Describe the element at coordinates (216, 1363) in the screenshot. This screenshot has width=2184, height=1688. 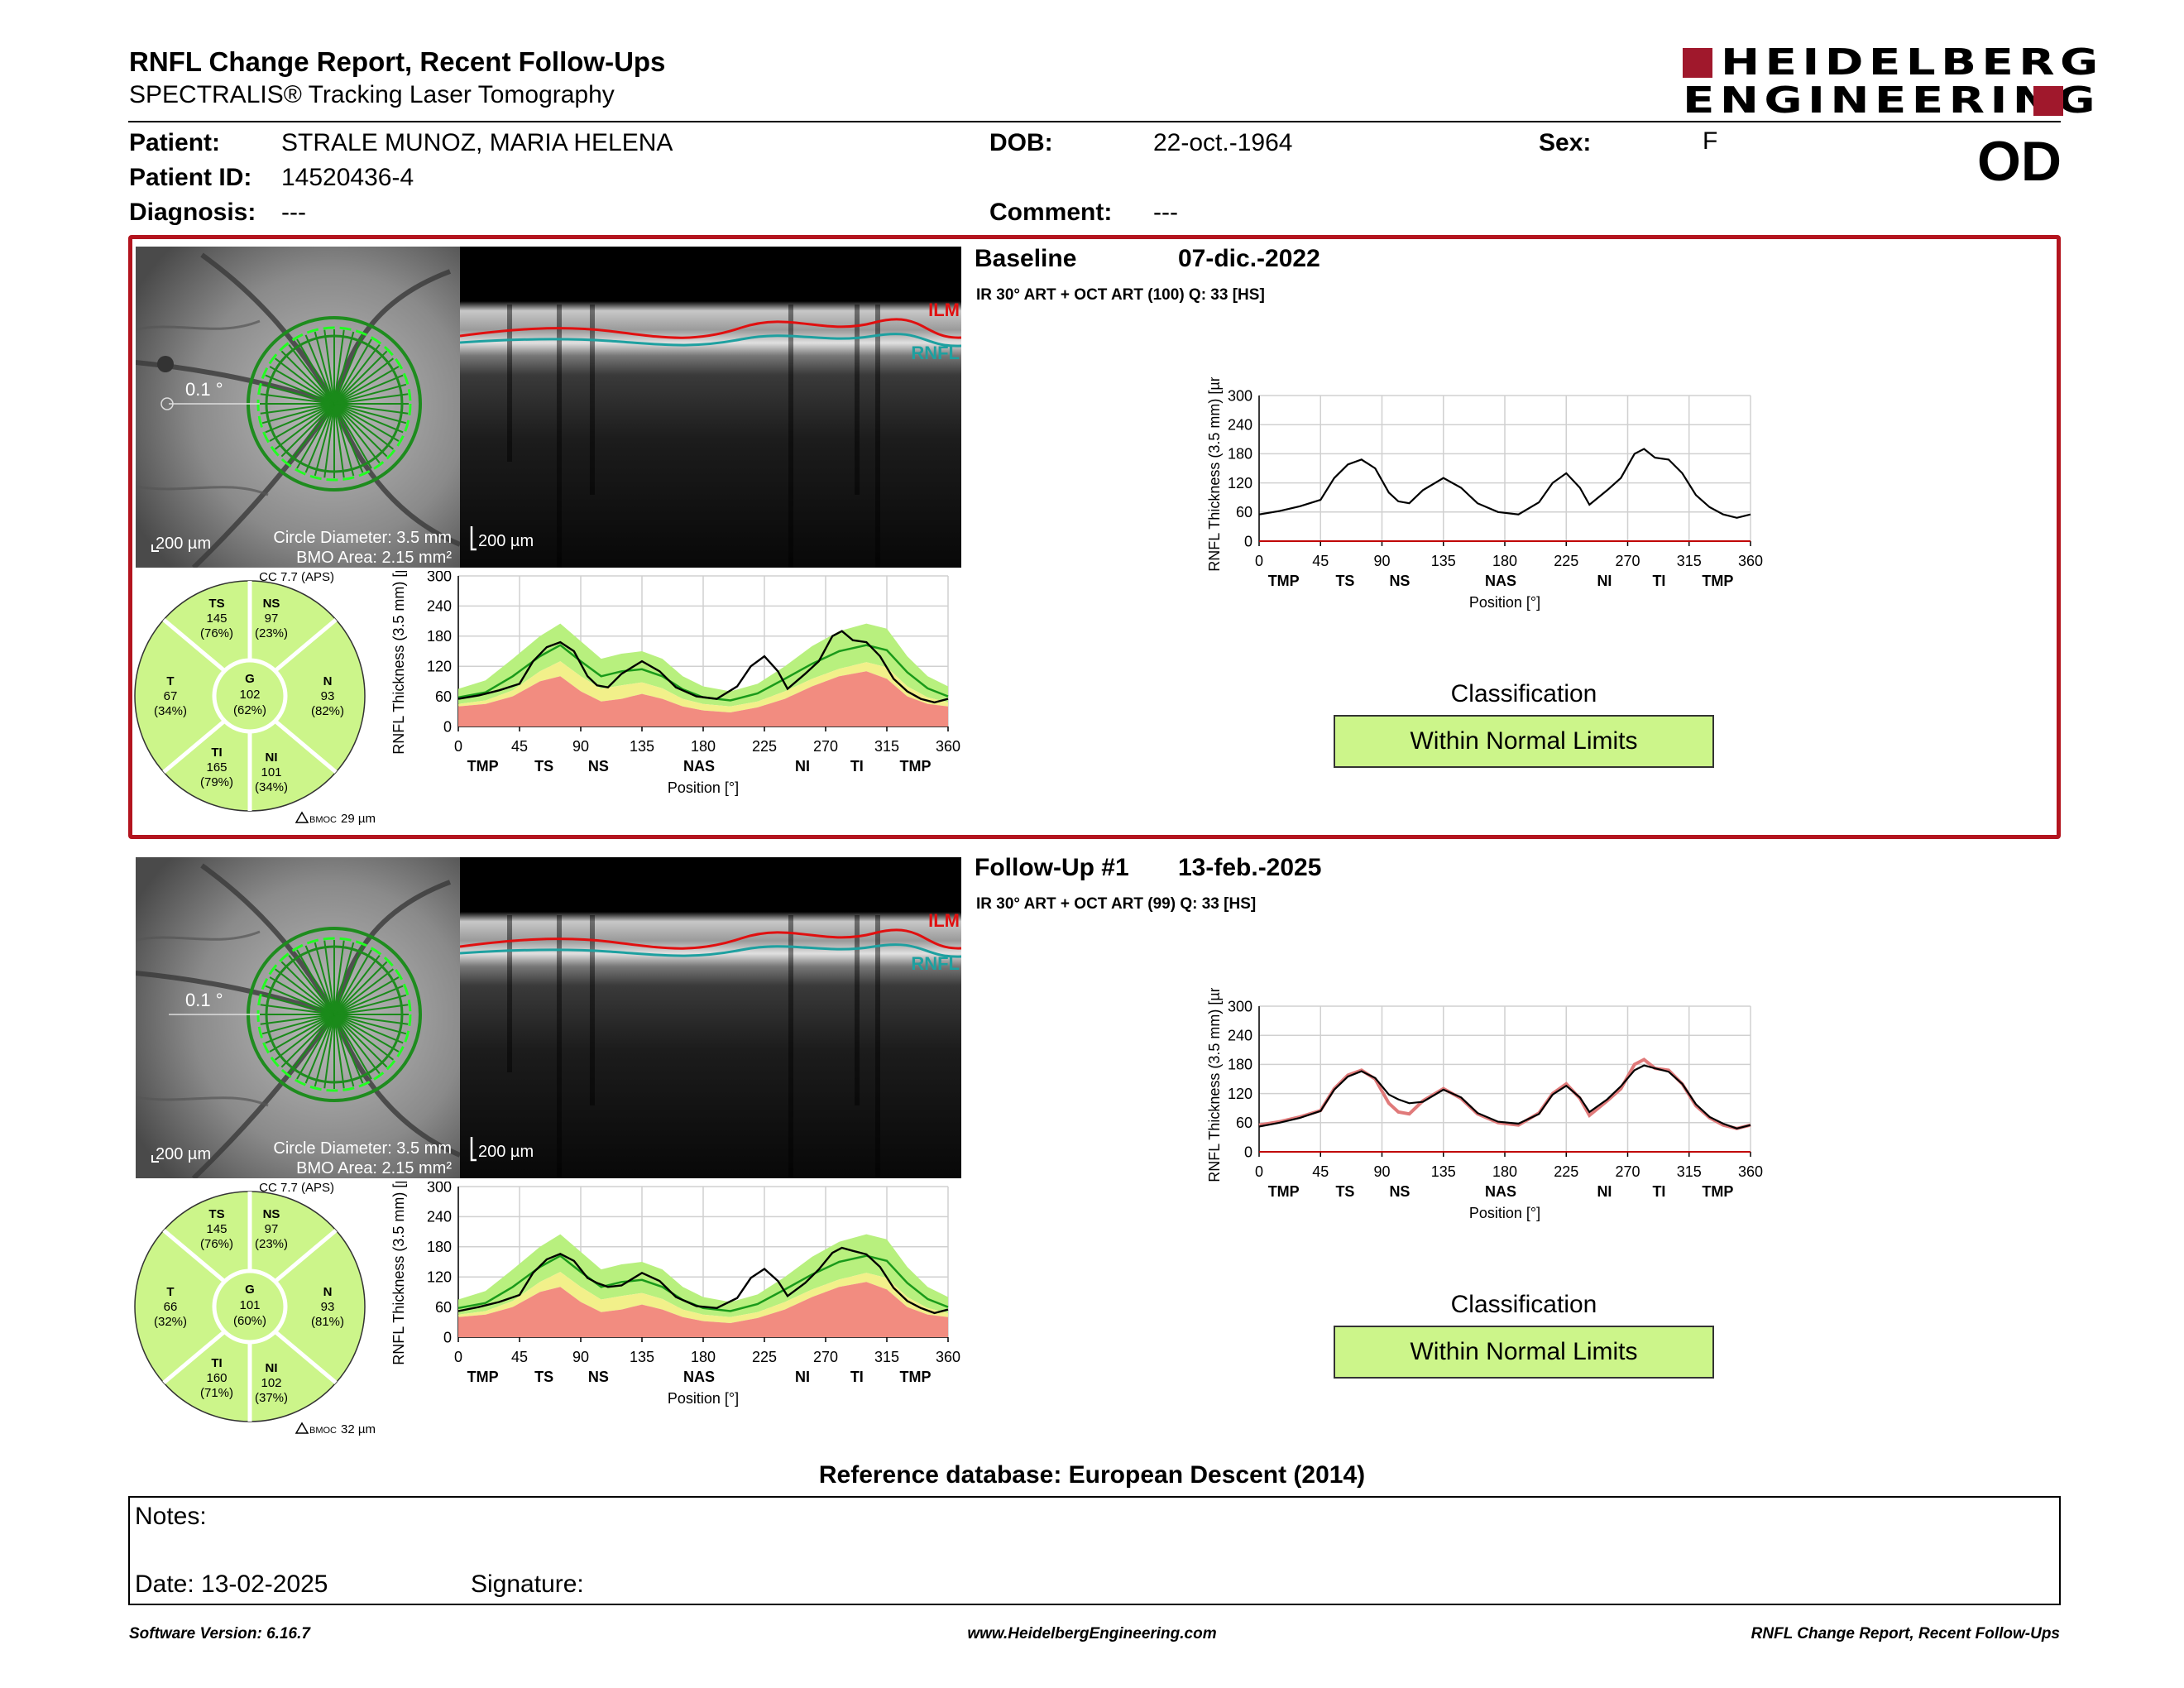
I see `sector-ti-label: TI` at that location.